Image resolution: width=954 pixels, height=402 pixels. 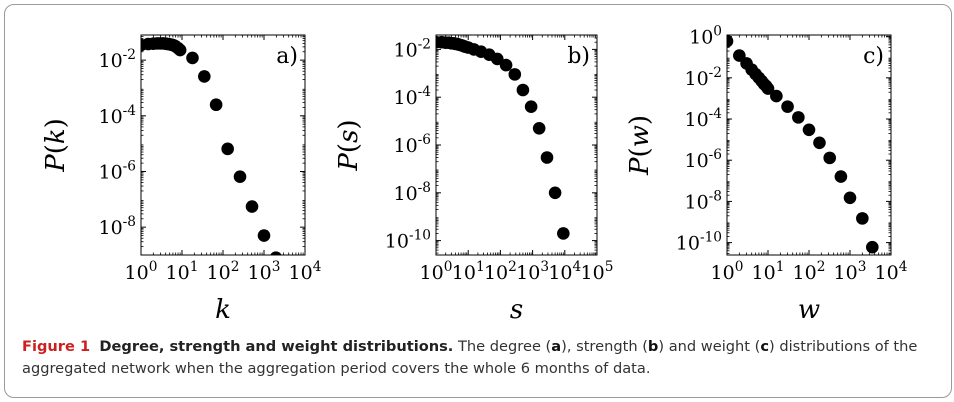 I want to click on x-tick-label: 105, so click(x=597, y=271).